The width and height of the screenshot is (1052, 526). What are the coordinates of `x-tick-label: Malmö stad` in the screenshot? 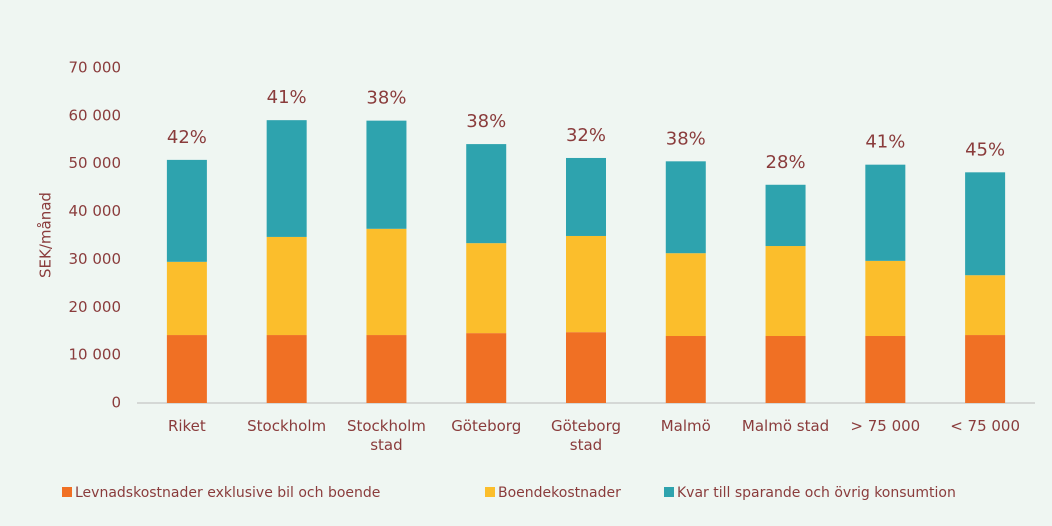 It's located at (785, 426).